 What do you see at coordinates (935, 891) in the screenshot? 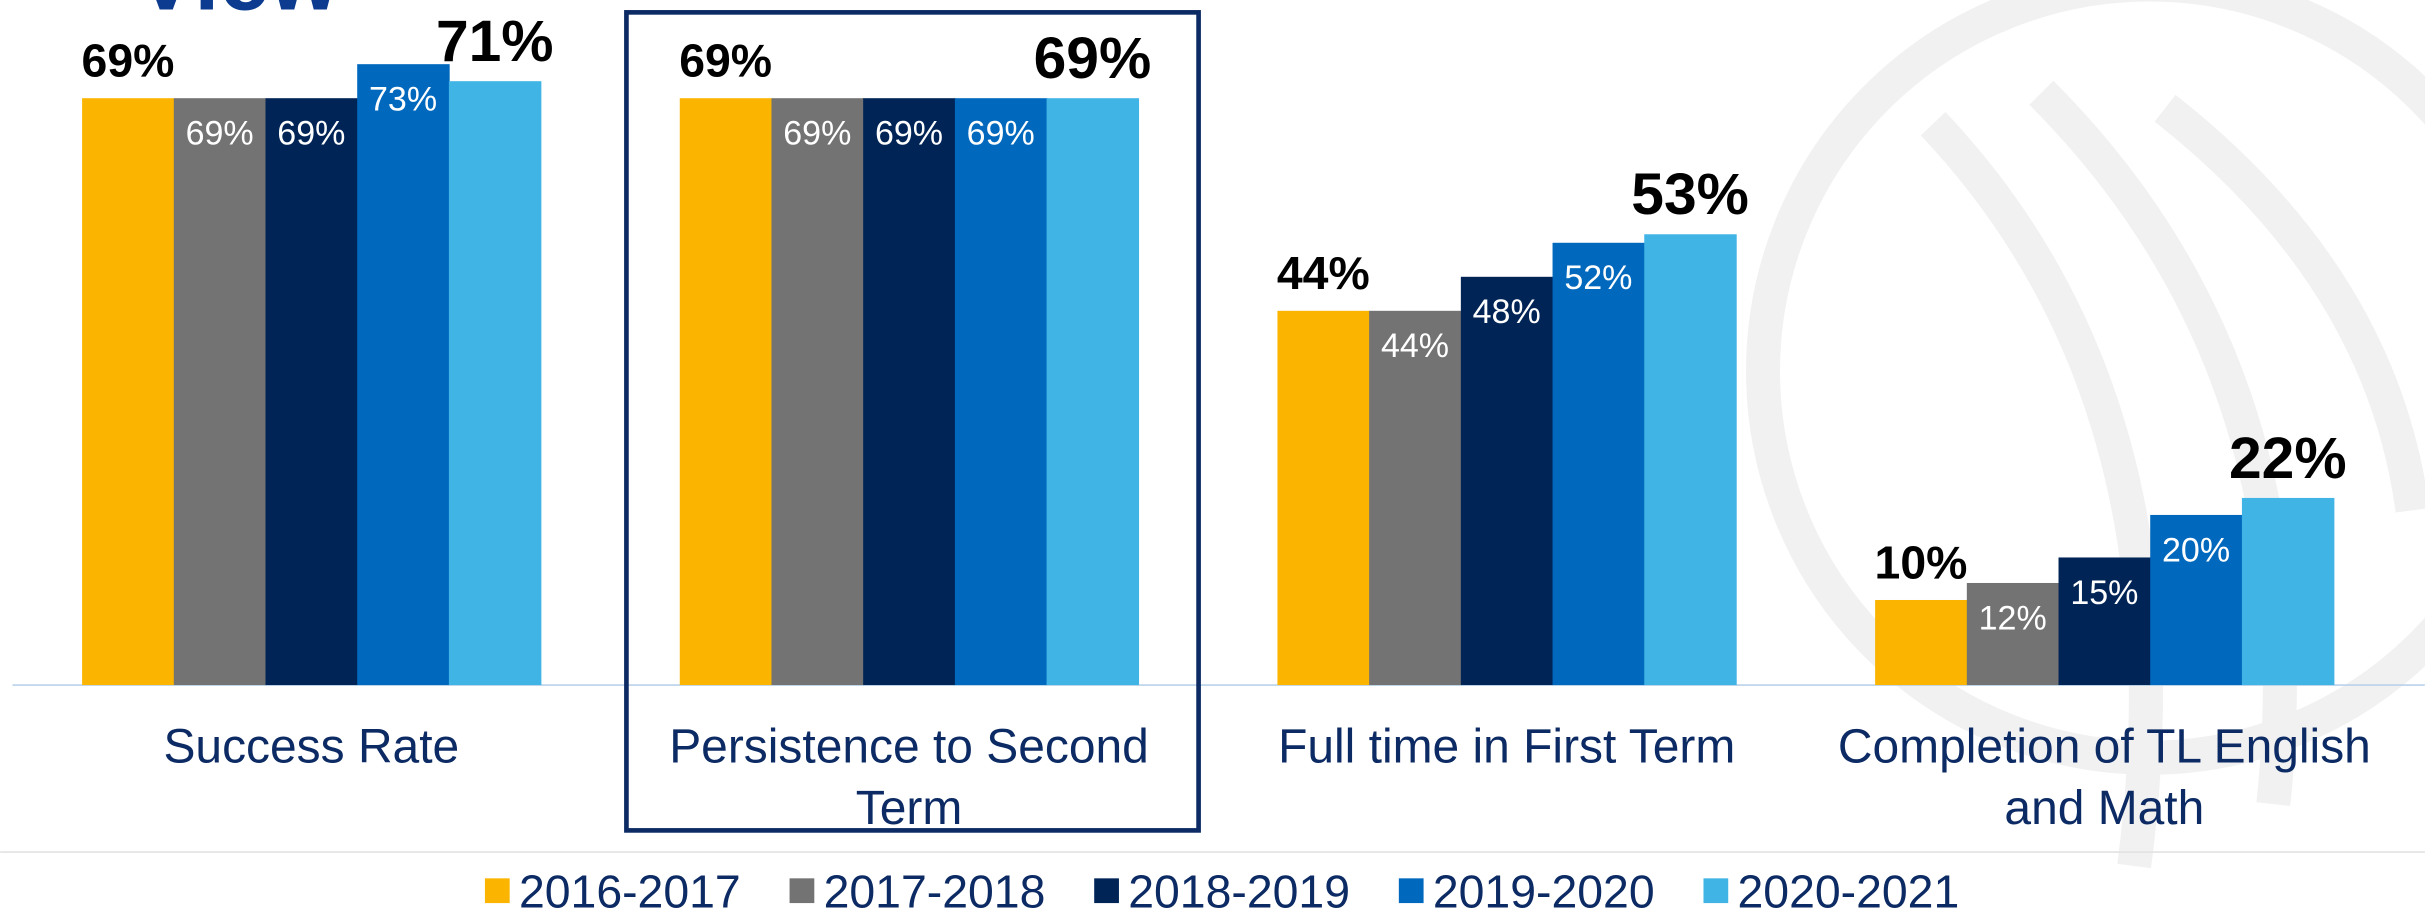
I see `legend-label: 2017-2018` at bounding box center [935, 891].